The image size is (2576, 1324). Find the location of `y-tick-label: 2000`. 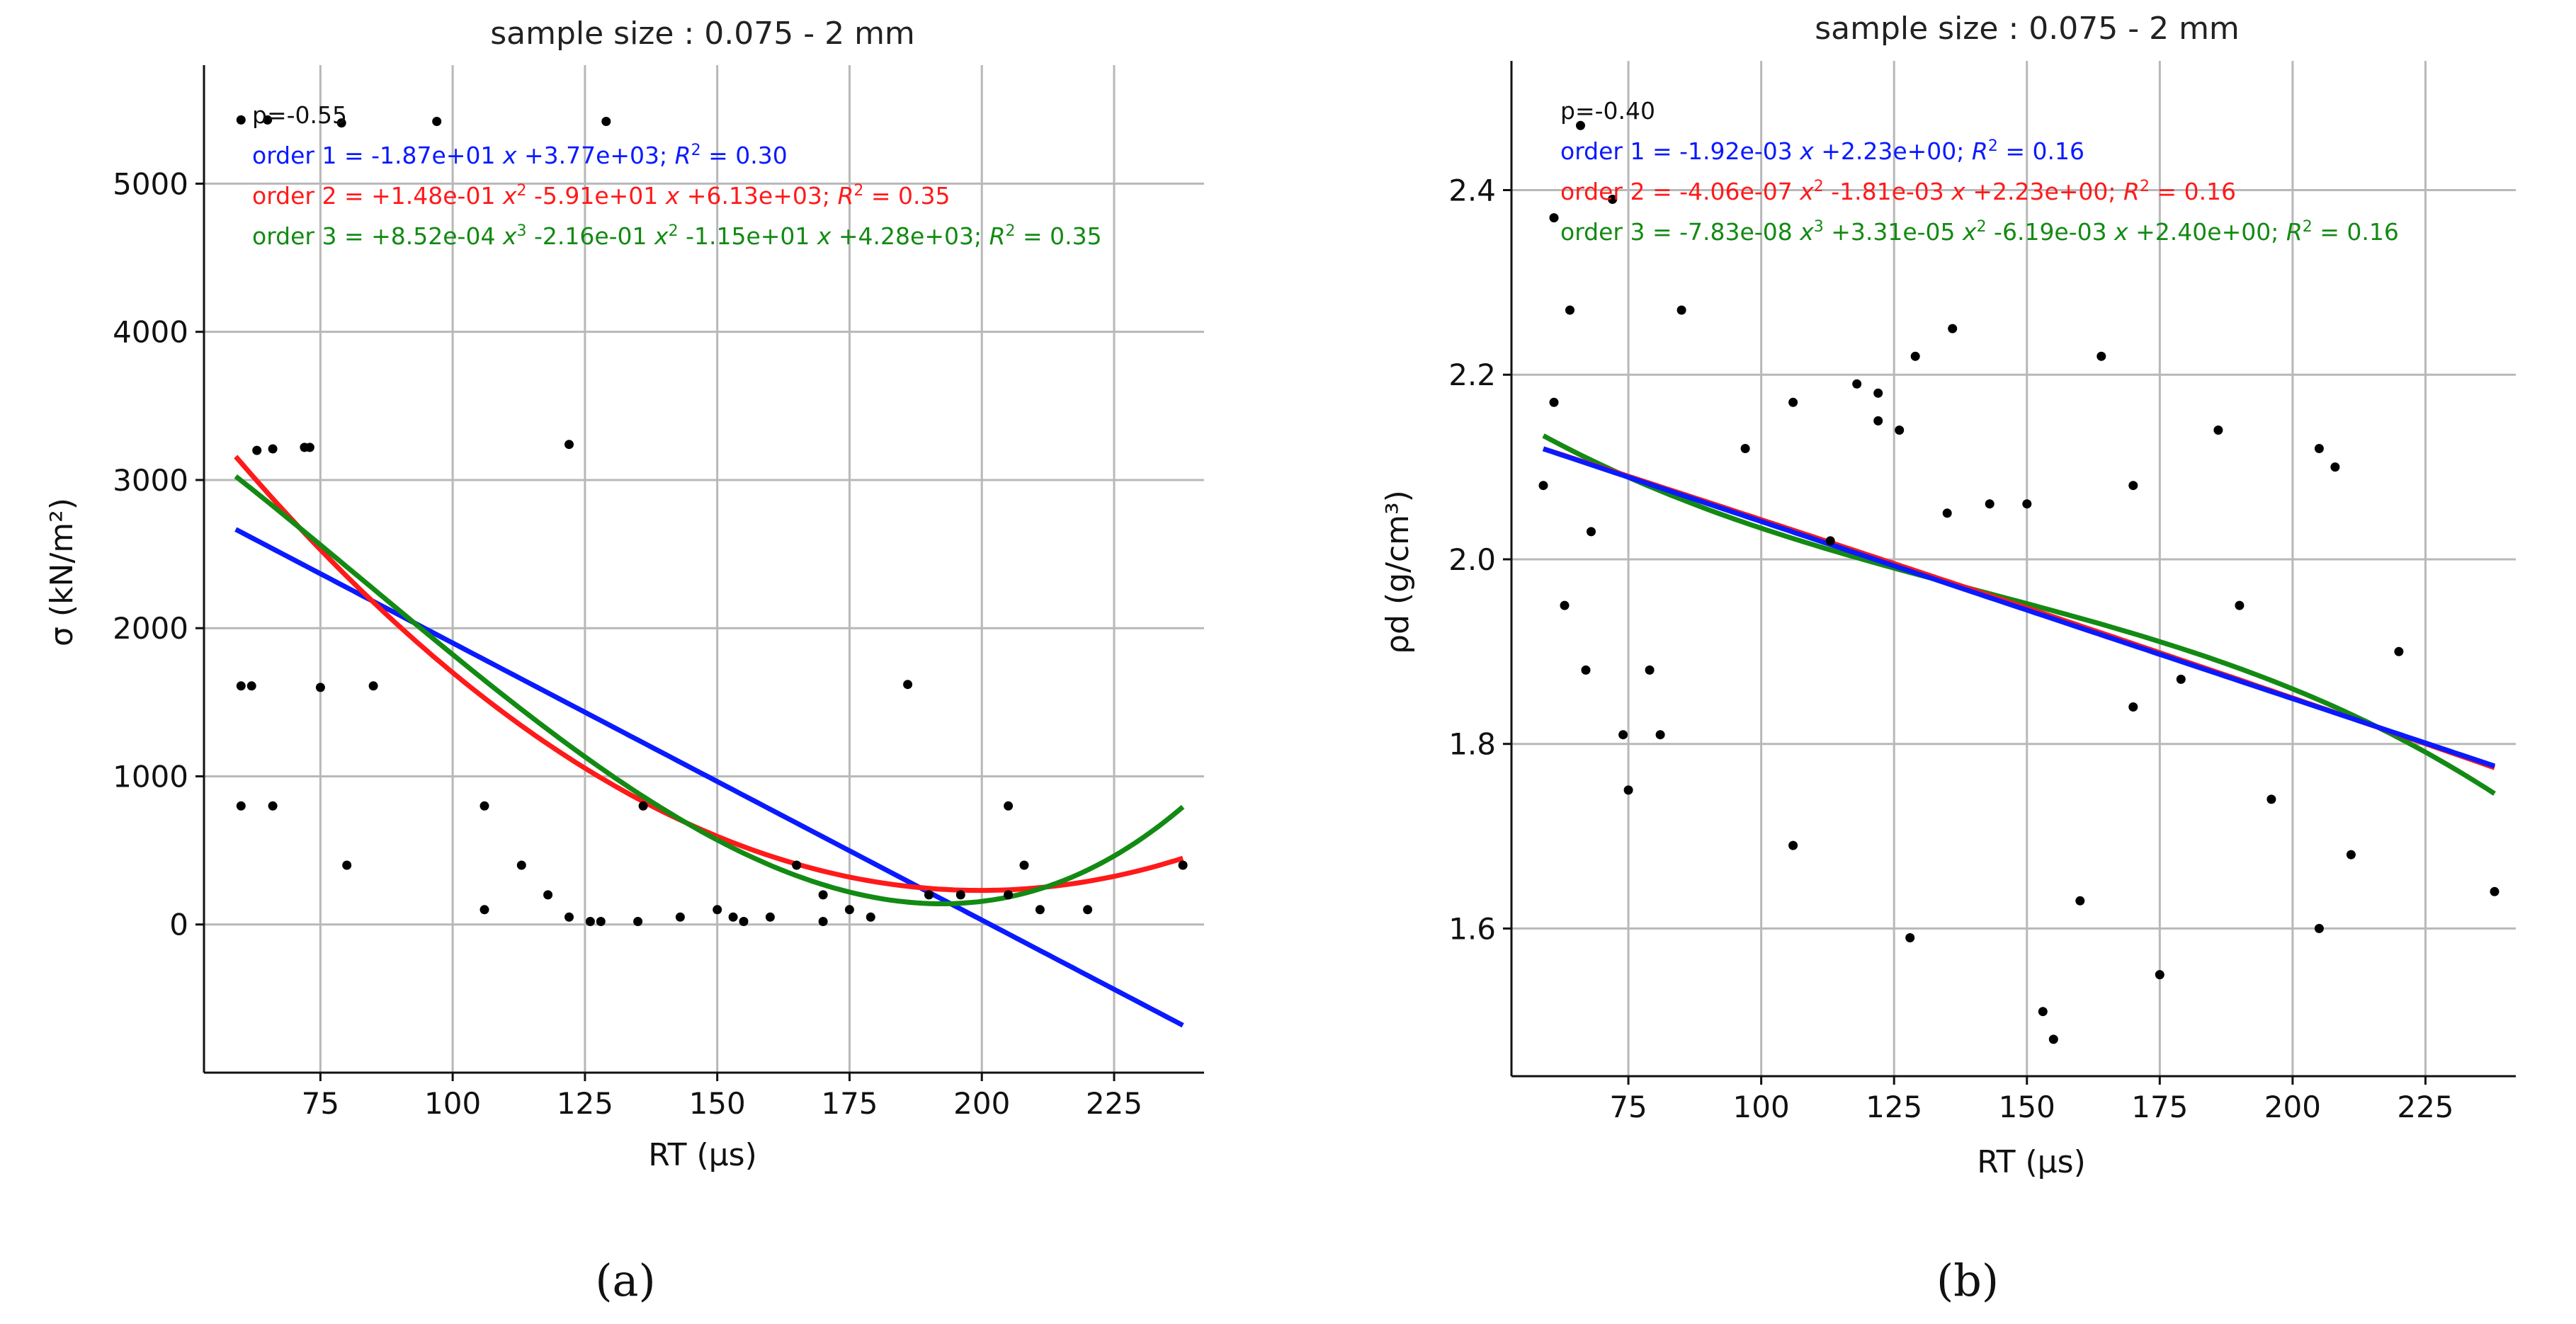

y-tick-label: 2000 is located at coordinates (150, 628).